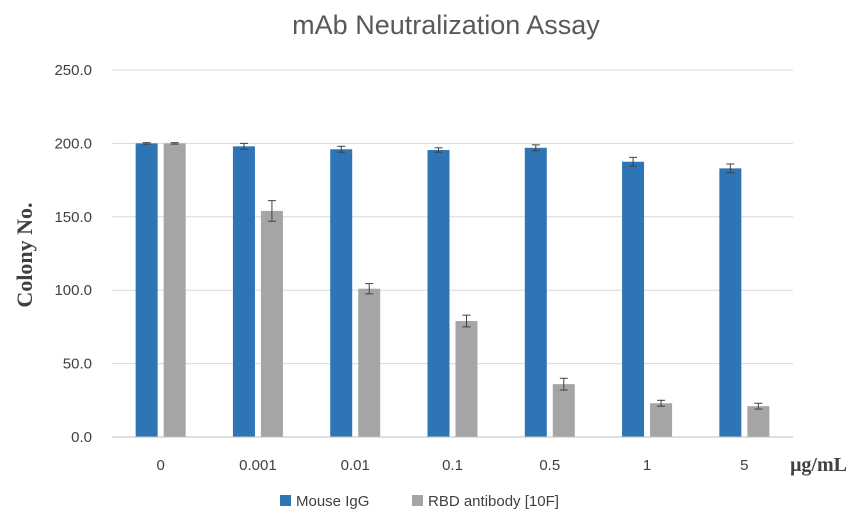 The image size is (860, 532). Describe the element at coordinates (73, 143) in the screenshot. I see `y-tick-label: 200.0` at that location.